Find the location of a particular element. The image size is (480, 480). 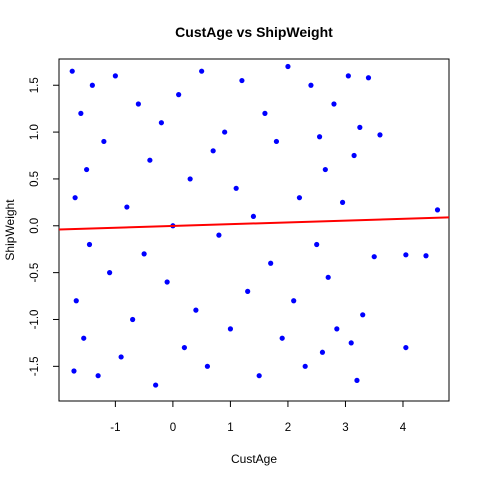

x-tick-label: 3 is located at coordinates (345, 428).